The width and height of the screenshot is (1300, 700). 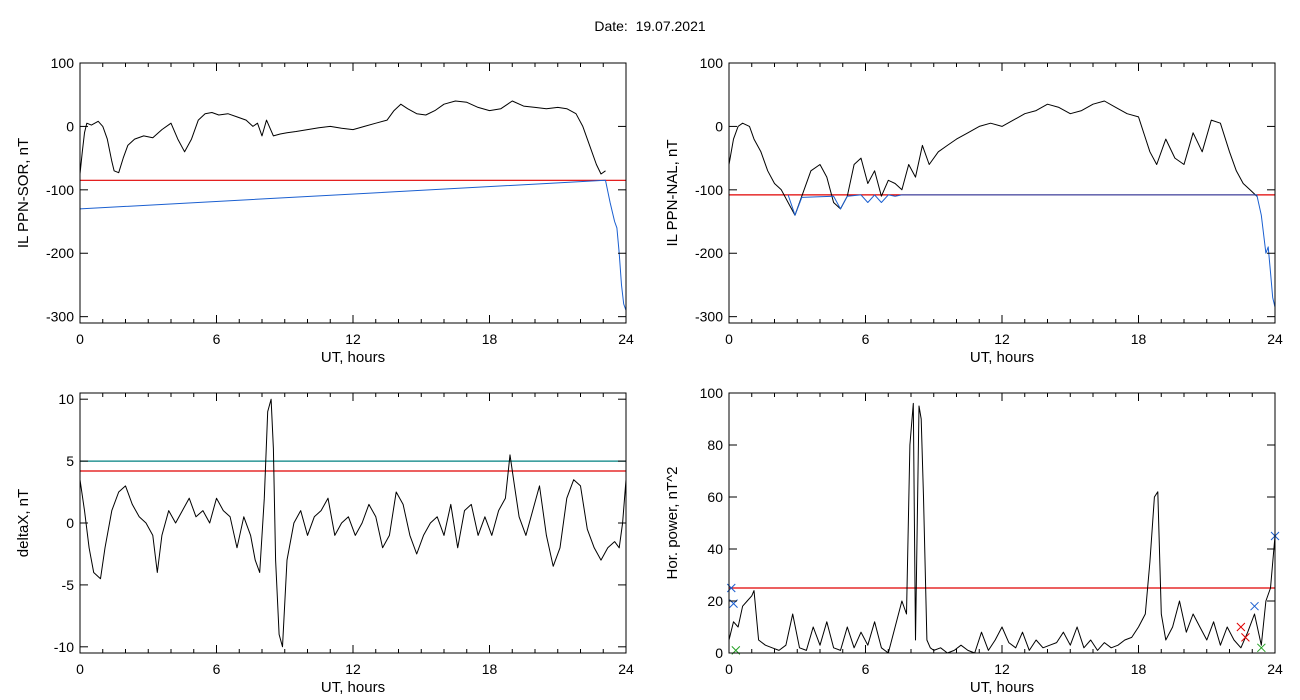 I want to click on y-tick-label-0: 10, so click(x=66, y=399).